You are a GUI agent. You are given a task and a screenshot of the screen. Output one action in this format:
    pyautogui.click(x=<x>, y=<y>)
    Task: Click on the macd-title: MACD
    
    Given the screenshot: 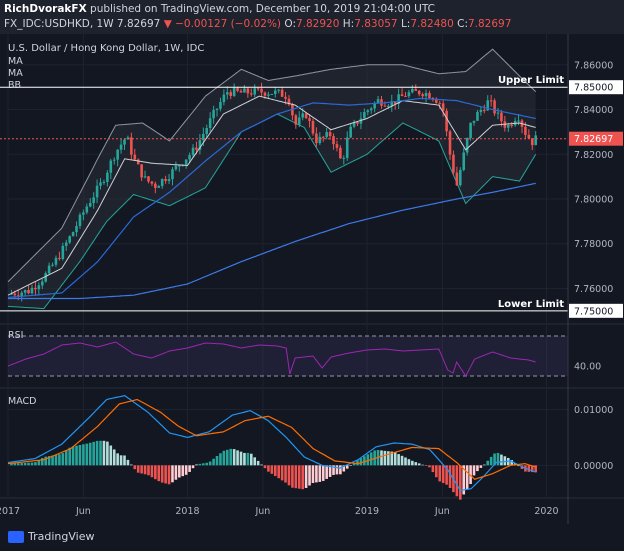 What is the action you would take?
    pyautogui.click(x=22, y=401)
    